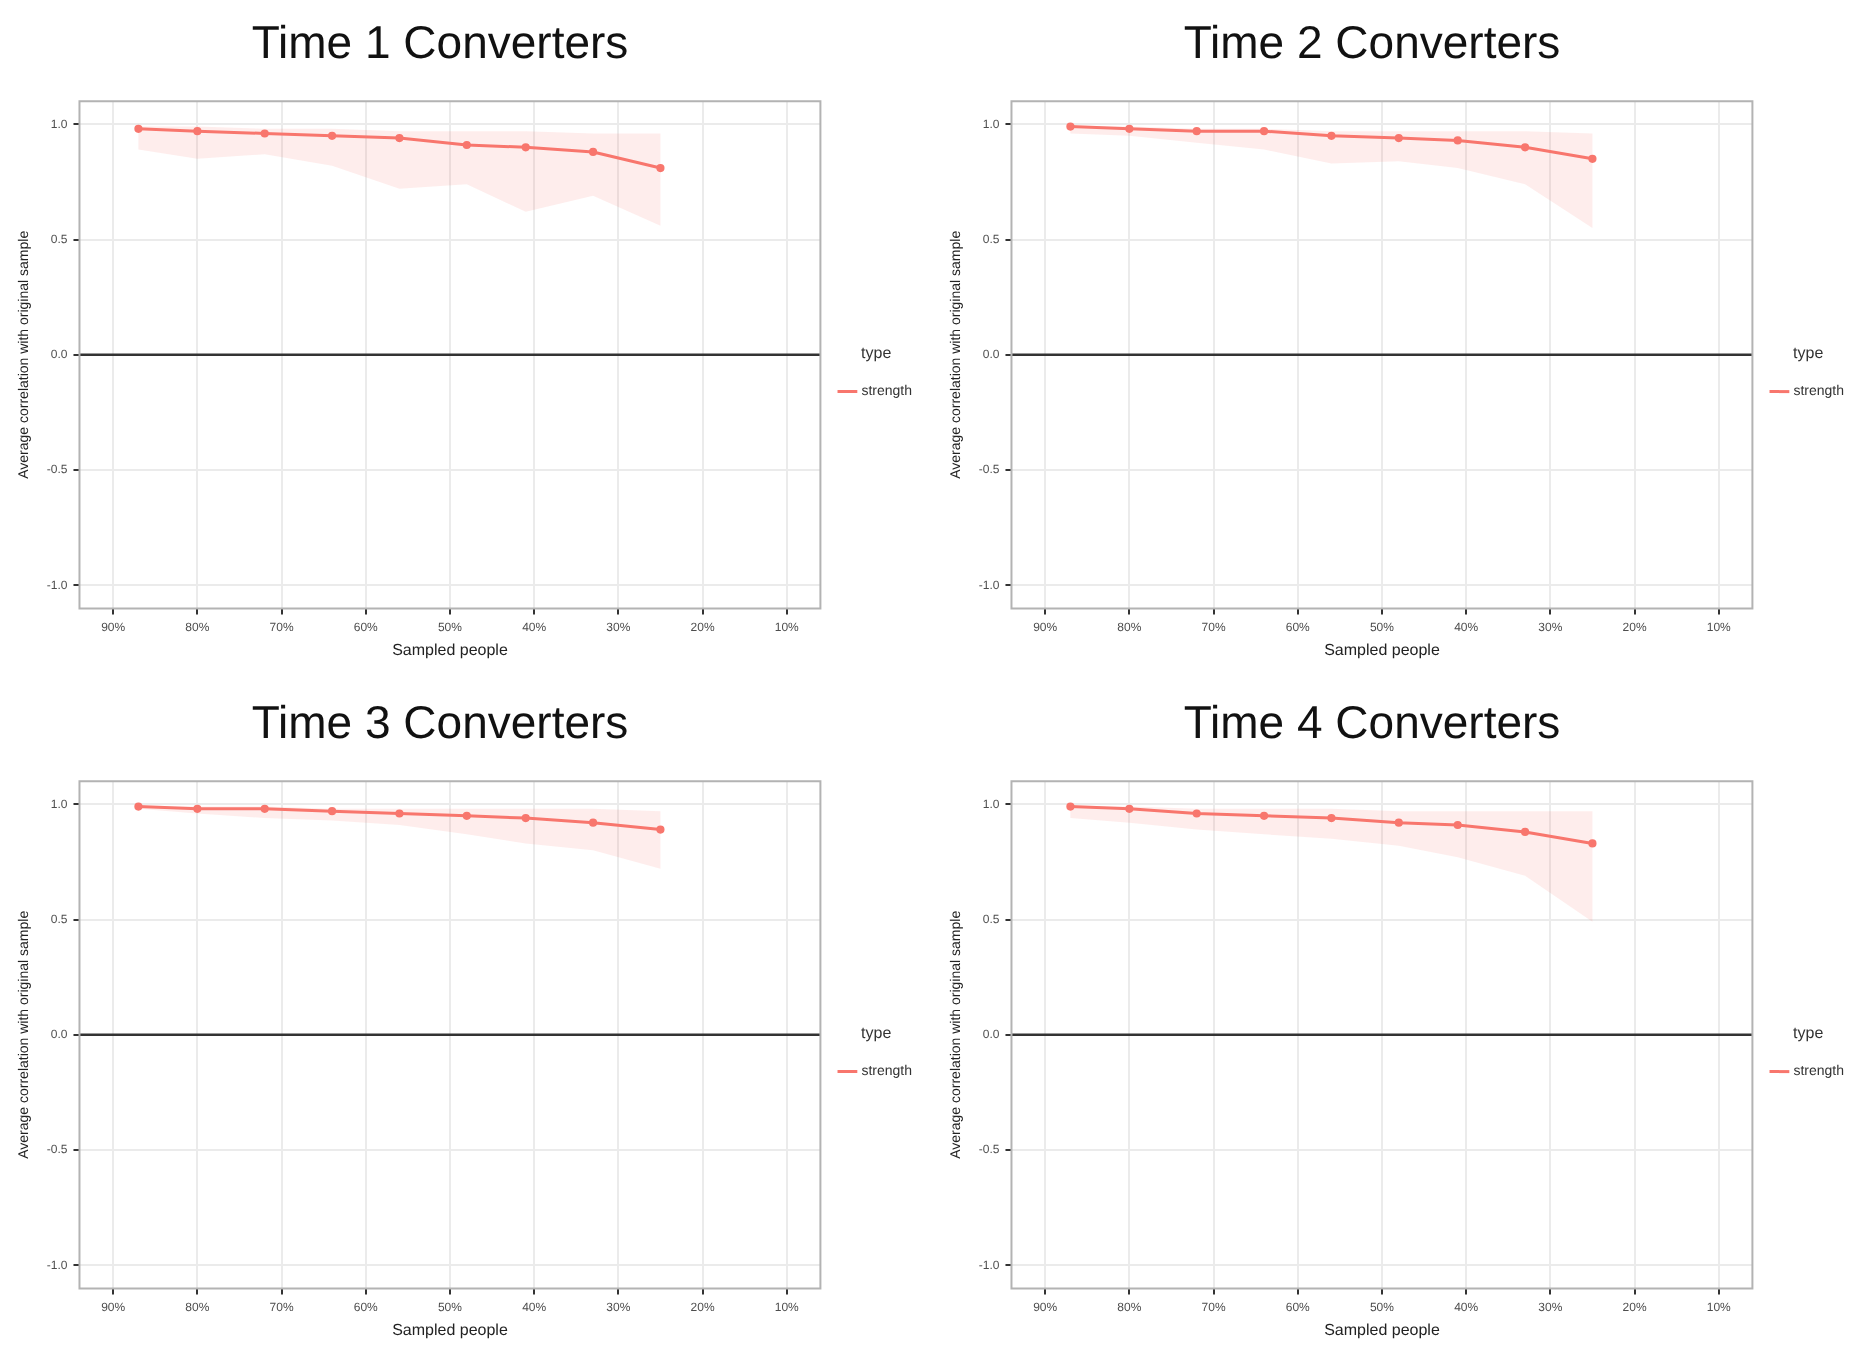 This screenshot has width=1864, height=1358. What do you see at coordinates (1372, 723) in the screenshot?
I see `chart-title: Time 4 Converters` at bounding box center [1372, 723].